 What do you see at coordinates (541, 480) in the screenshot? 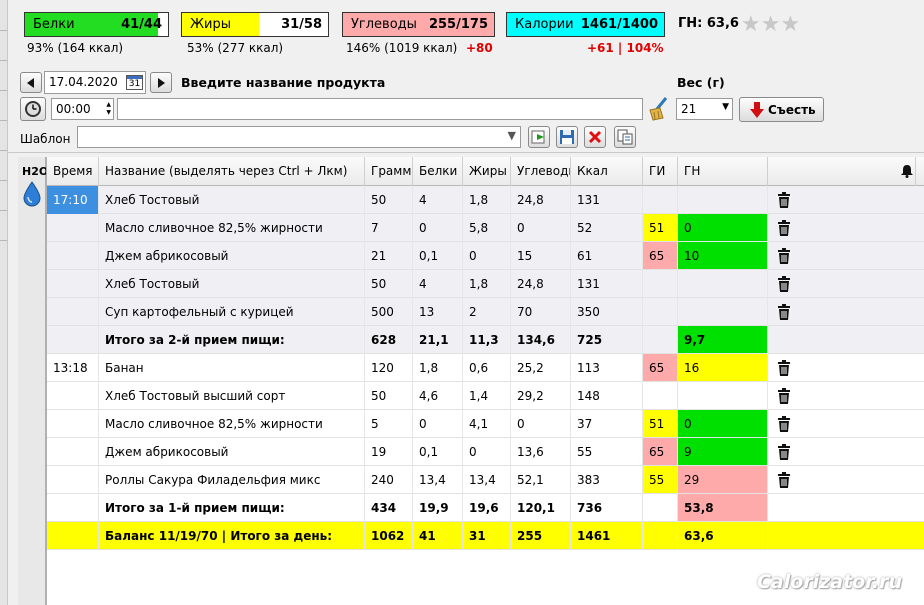
I see `cell-c: 52,1` at bounding box center [541, 480].